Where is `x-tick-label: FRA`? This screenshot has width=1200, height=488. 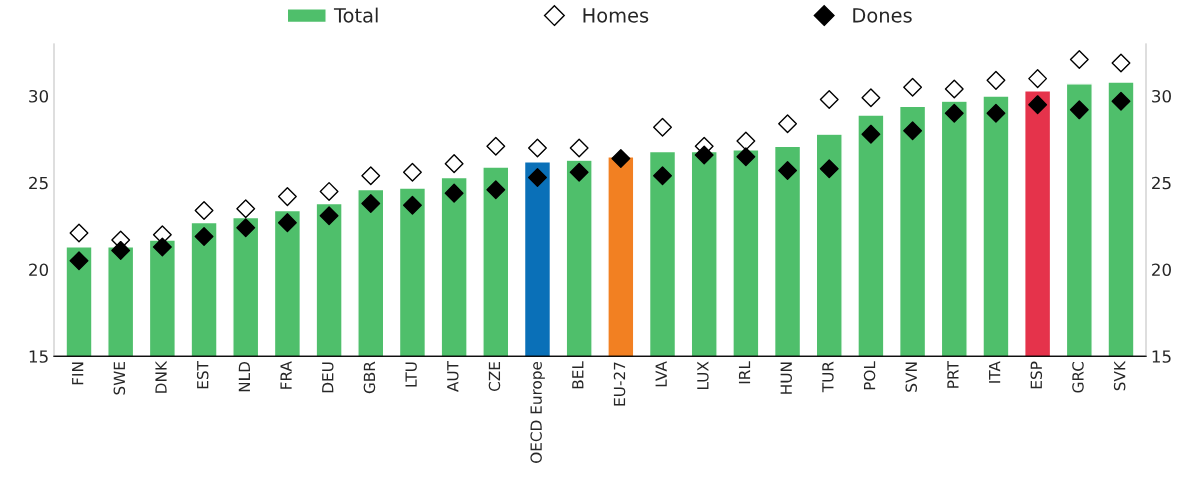 x-tick-label: FRA is located at coordinates (286, 375).